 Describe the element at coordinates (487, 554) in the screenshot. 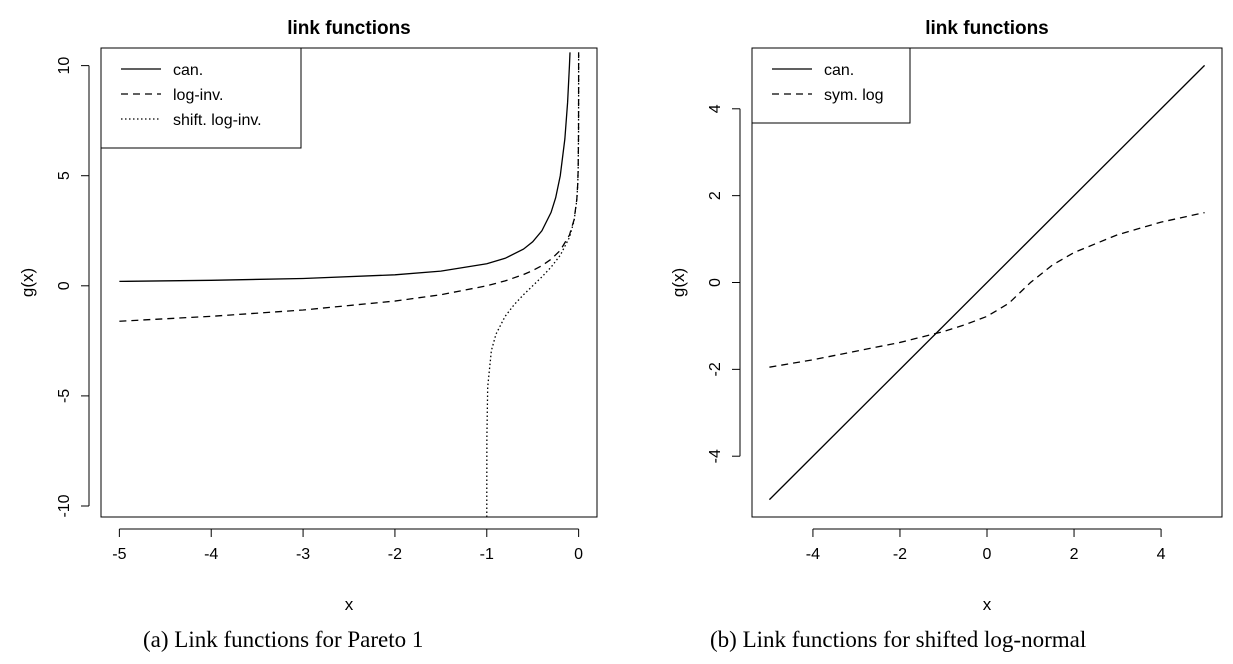

I see `x-tick-label-a-4: -1` at that location.